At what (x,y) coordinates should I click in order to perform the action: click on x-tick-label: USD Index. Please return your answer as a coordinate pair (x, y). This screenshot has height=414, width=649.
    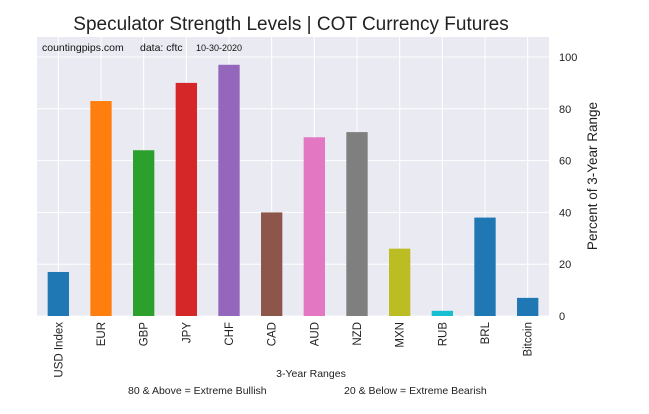
    Looking at the image, I should click on (59, 350).